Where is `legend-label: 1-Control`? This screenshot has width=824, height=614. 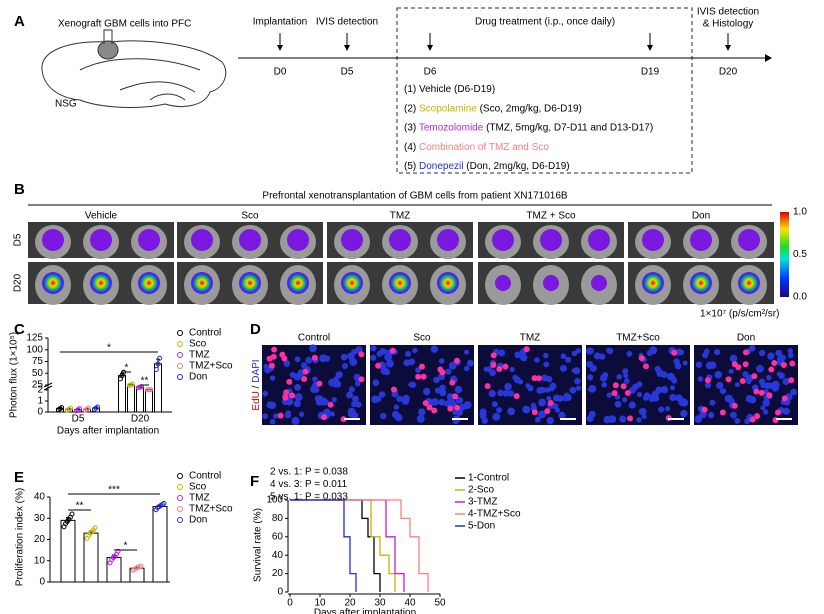
legend-label: 1-Control is located at coordinates (488, 478).